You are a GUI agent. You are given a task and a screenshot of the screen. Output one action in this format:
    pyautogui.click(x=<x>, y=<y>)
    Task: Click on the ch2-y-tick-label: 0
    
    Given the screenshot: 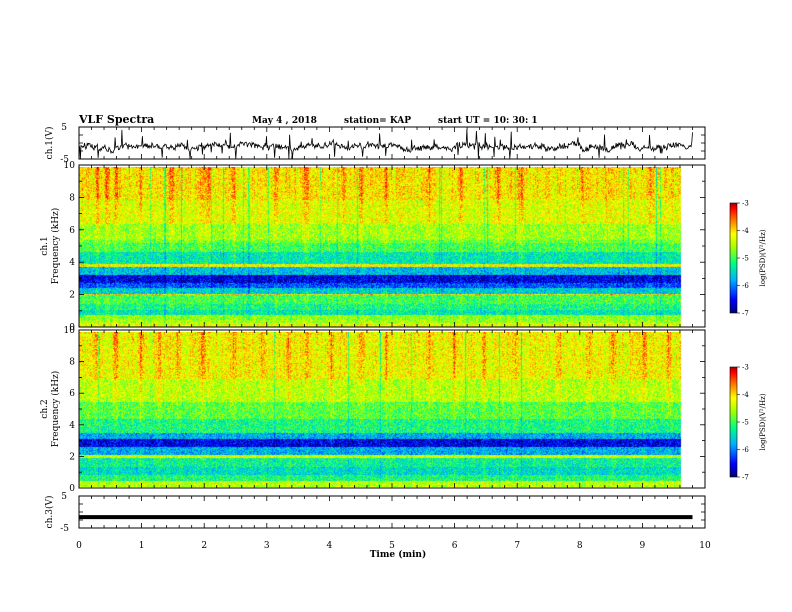 What is the action you would take?
    pyautogui.click(x=72, y=489)
    